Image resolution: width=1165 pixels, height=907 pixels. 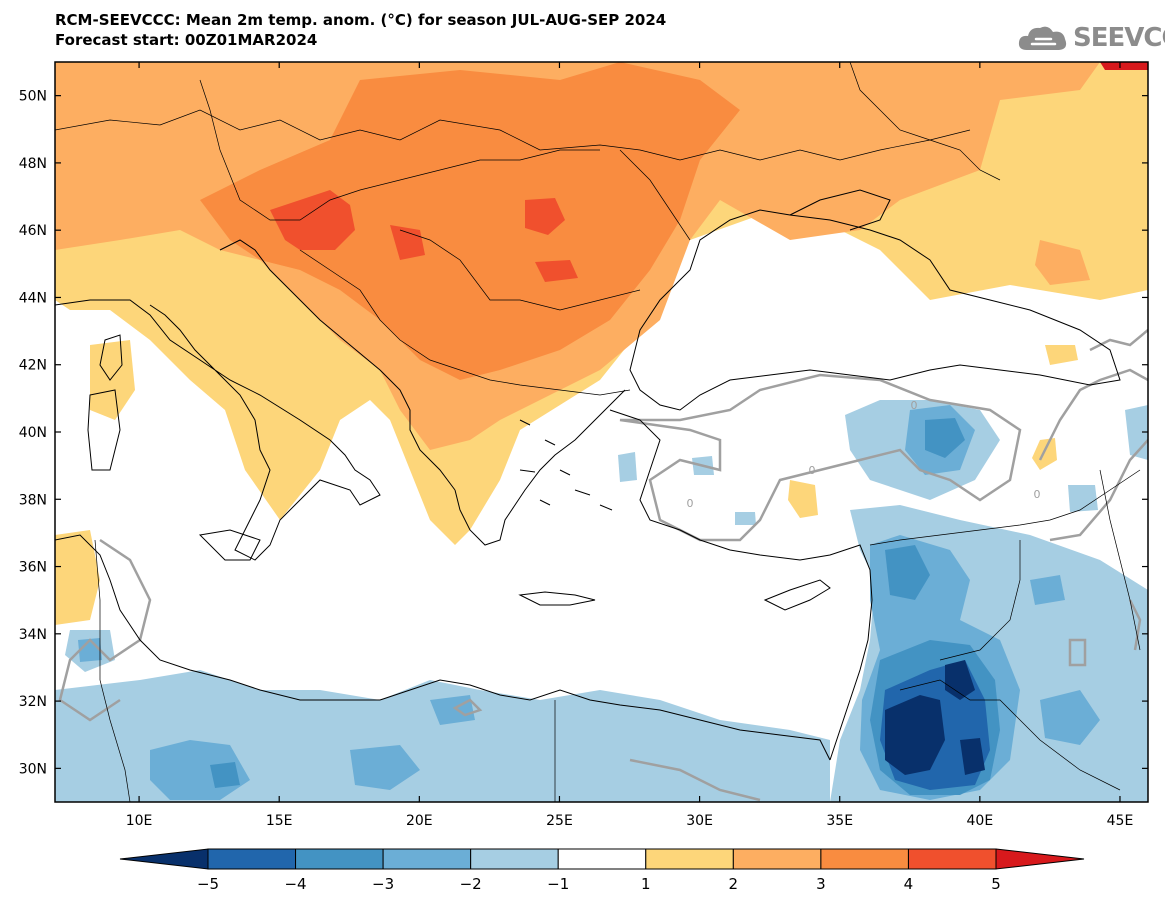 I want to click on zero-contour-anatolia, so click(x=820, y=457).